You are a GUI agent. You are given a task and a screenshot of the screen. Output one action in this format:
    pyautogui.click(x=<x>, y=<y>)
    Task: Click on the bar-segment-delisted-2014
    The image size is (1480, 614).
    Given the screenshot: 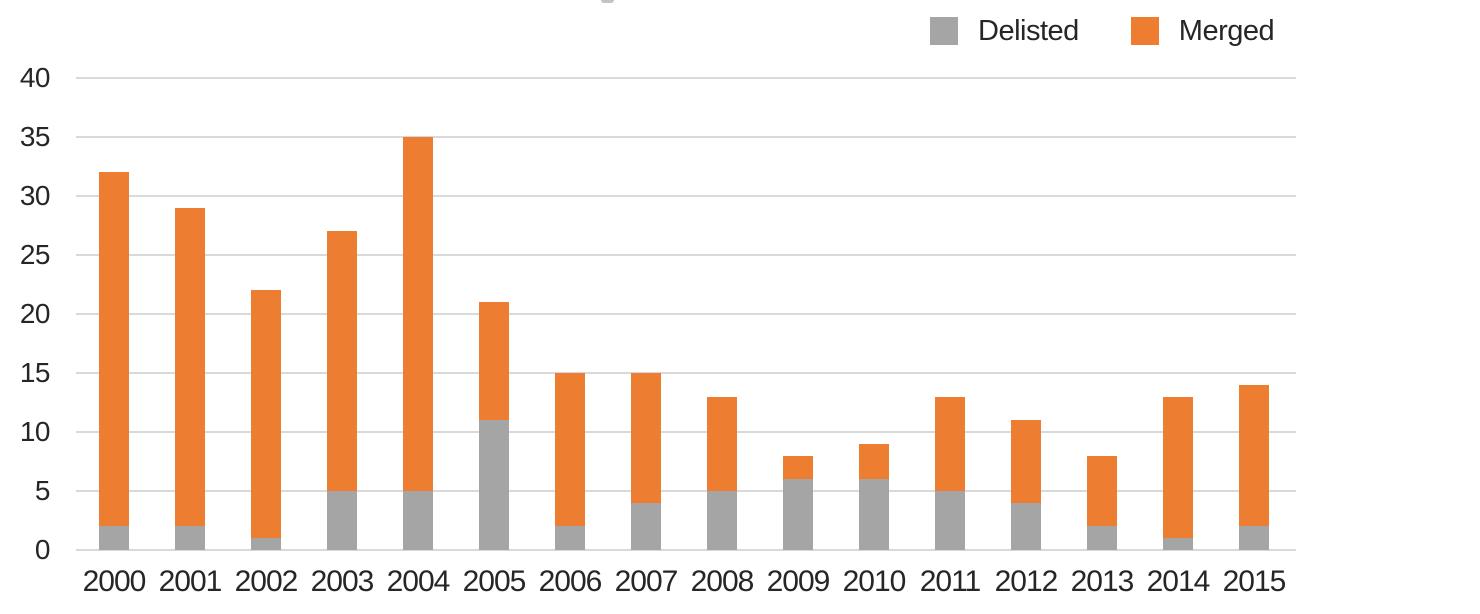 What is the action you would take?
    pyautogui.click(x=1178, y=544)
    